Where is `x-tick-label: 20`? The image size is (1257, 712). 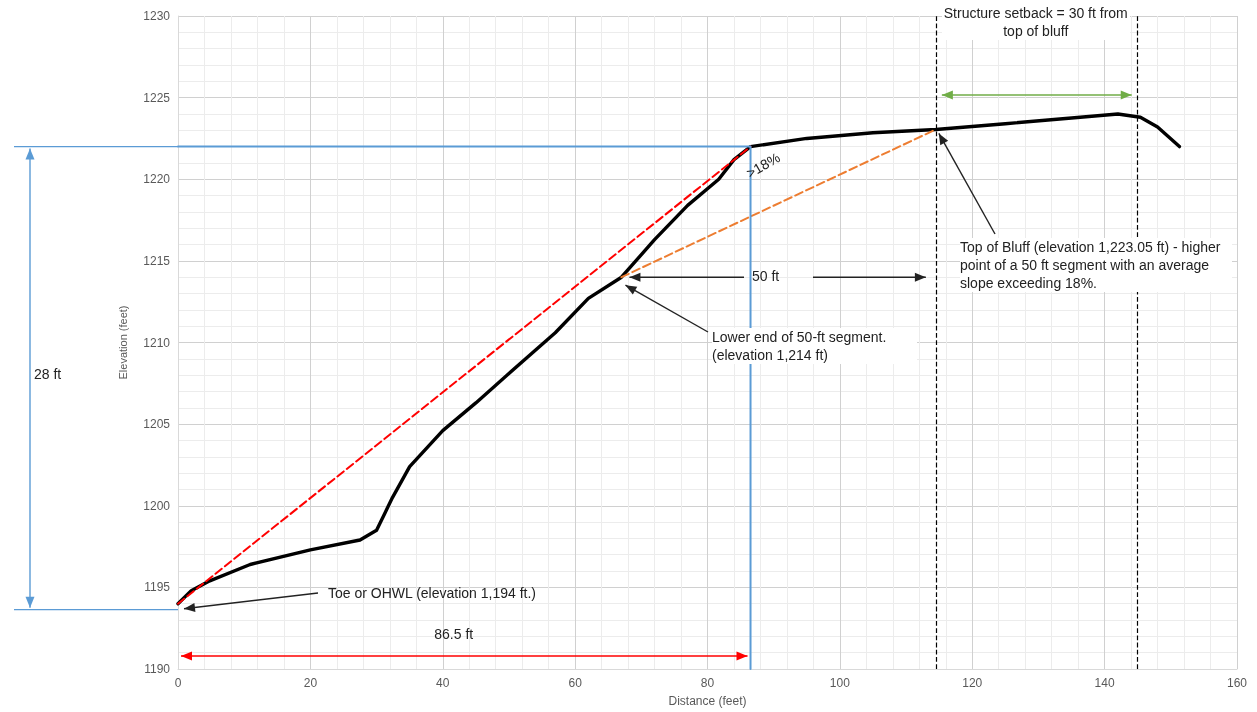 x-tick-label: 20 is located at coordinates (310, 683).